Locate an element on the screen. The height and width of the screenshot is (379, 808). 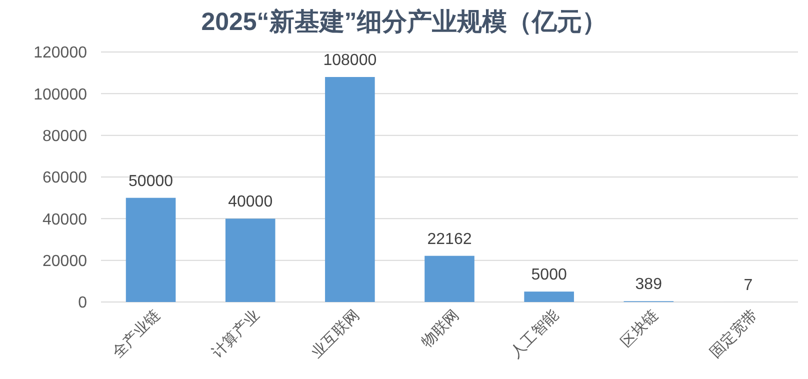
data-label: 389 is located at coordinates (648, 285).